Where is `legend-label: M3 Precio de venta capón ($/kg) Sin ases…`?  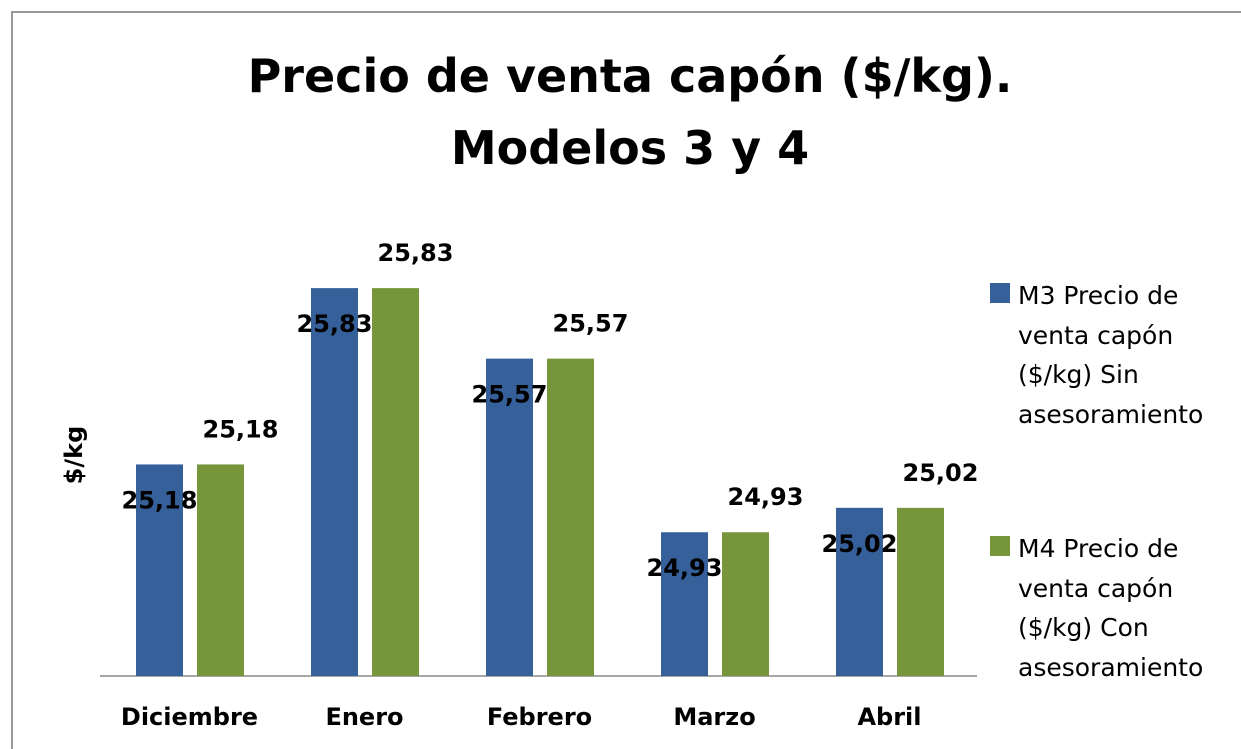 legend-label: M3 Precio de venta capón ($/kg) Sin ases… is located at coordinates (1111, 355).